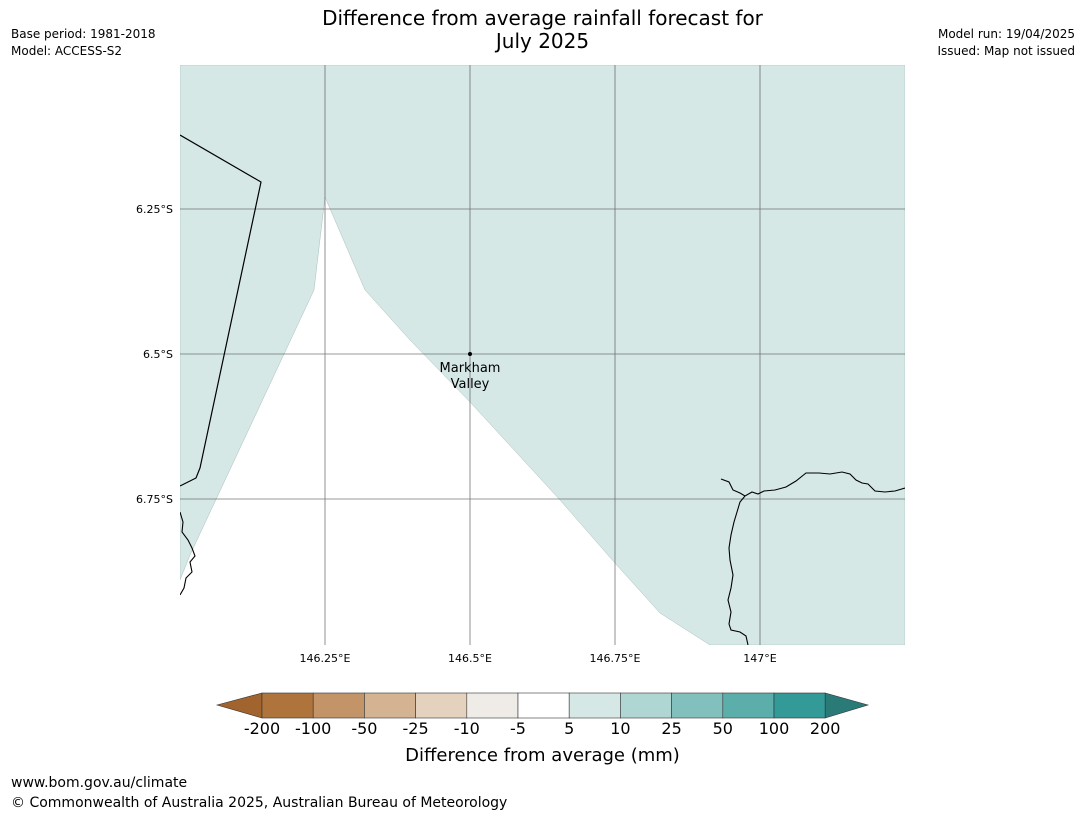 This screenshot has width=1085, height=816. What do you see at coordinates (470, 658) in the screenshot?
I see `lon-label-146-5: 146.5°E` at bounding box center [470, 658].